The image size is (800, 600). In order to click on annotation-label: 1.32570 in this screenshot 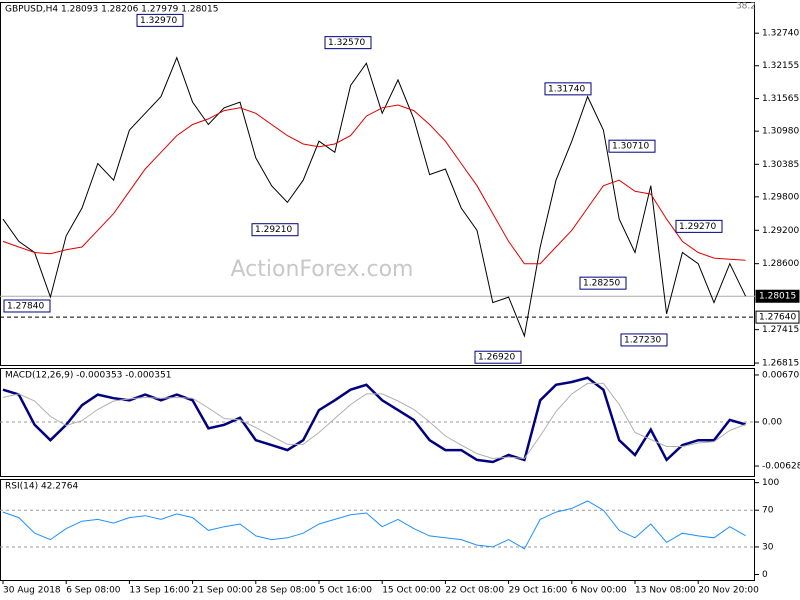, I will do `click(346, 43)`.